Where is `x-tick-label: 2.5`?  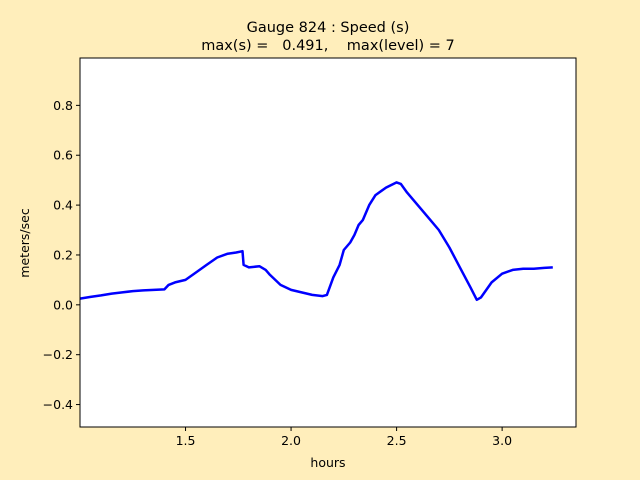
x-tick-label: 2.5 is located at coordinates (397, 440).